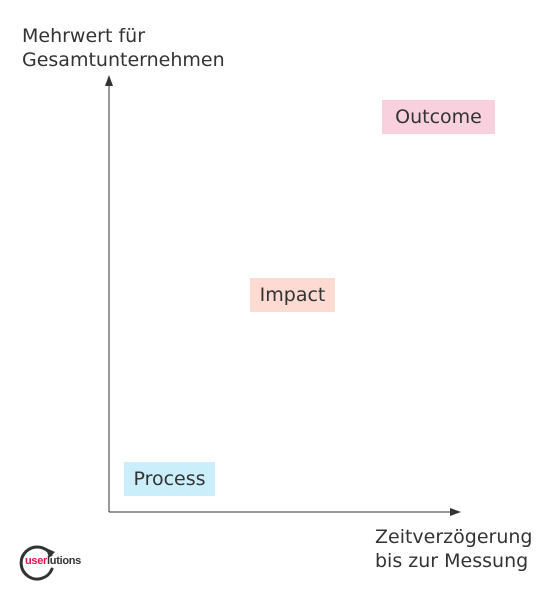  I want to click on userlutions-logo: userlutions, so click(63, 562).